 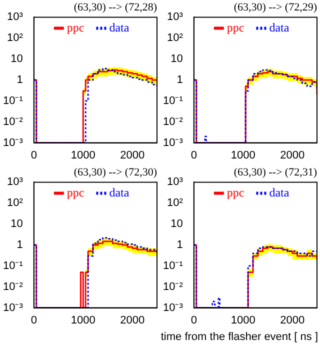 What do you see at coordinates (276, 172) in the screenshot?
I see `chart-title: (63,30) --> (72,31)` at bounding box center [276, 172].